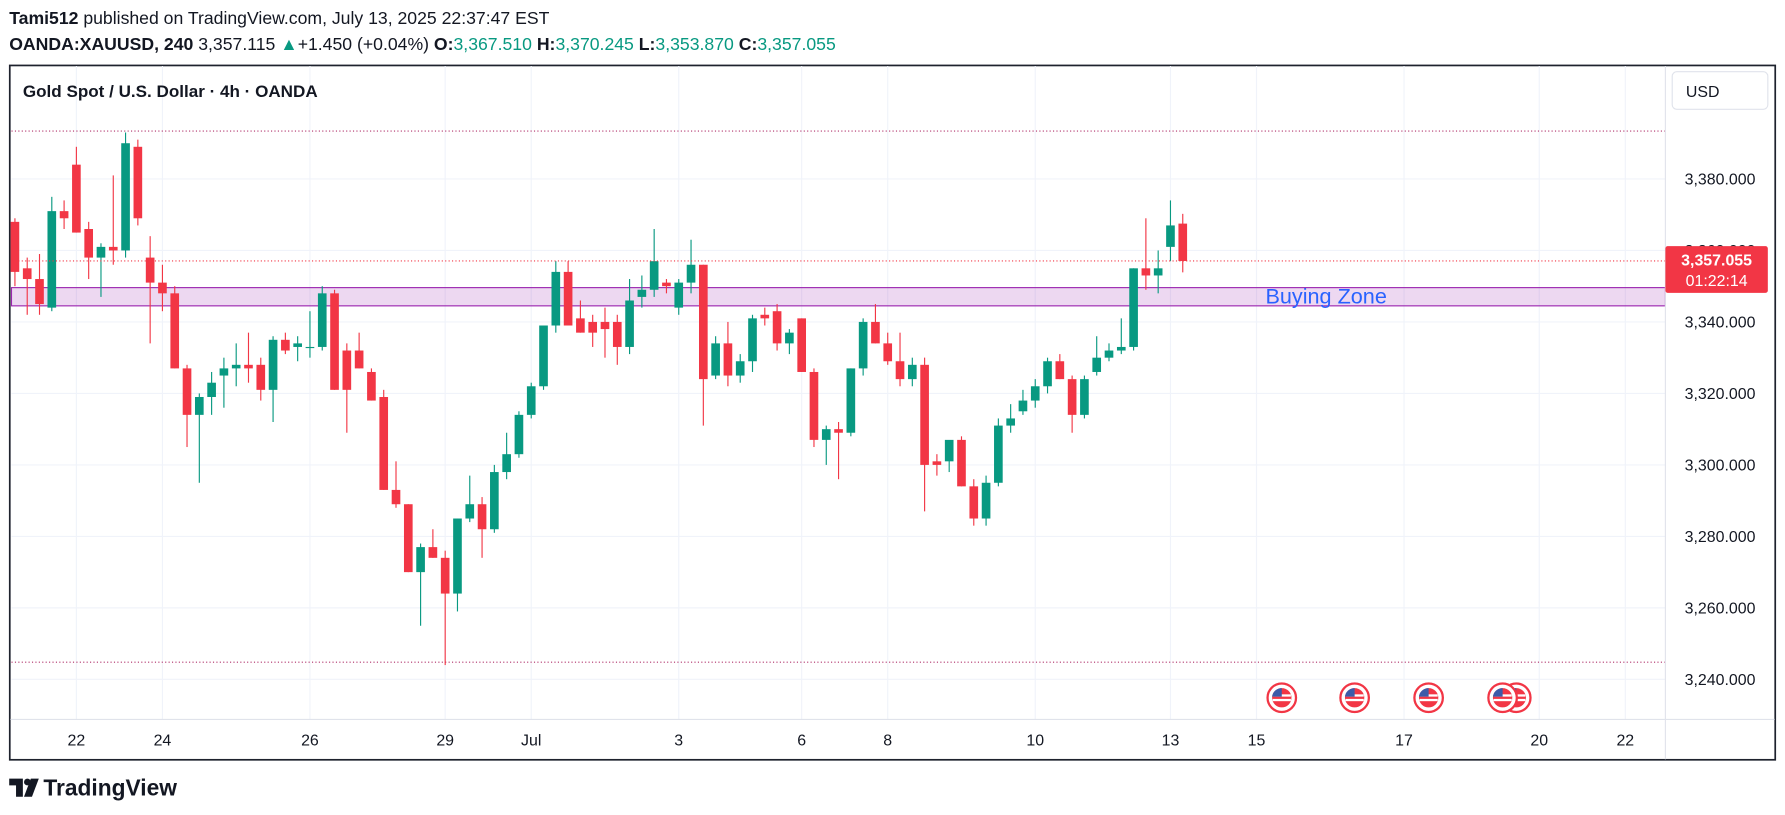 The height and width of the screenshot is (815, 1785). Describe the element at coordinates (43, 18) in the screenshot. I see `author: Tami512` at that location.